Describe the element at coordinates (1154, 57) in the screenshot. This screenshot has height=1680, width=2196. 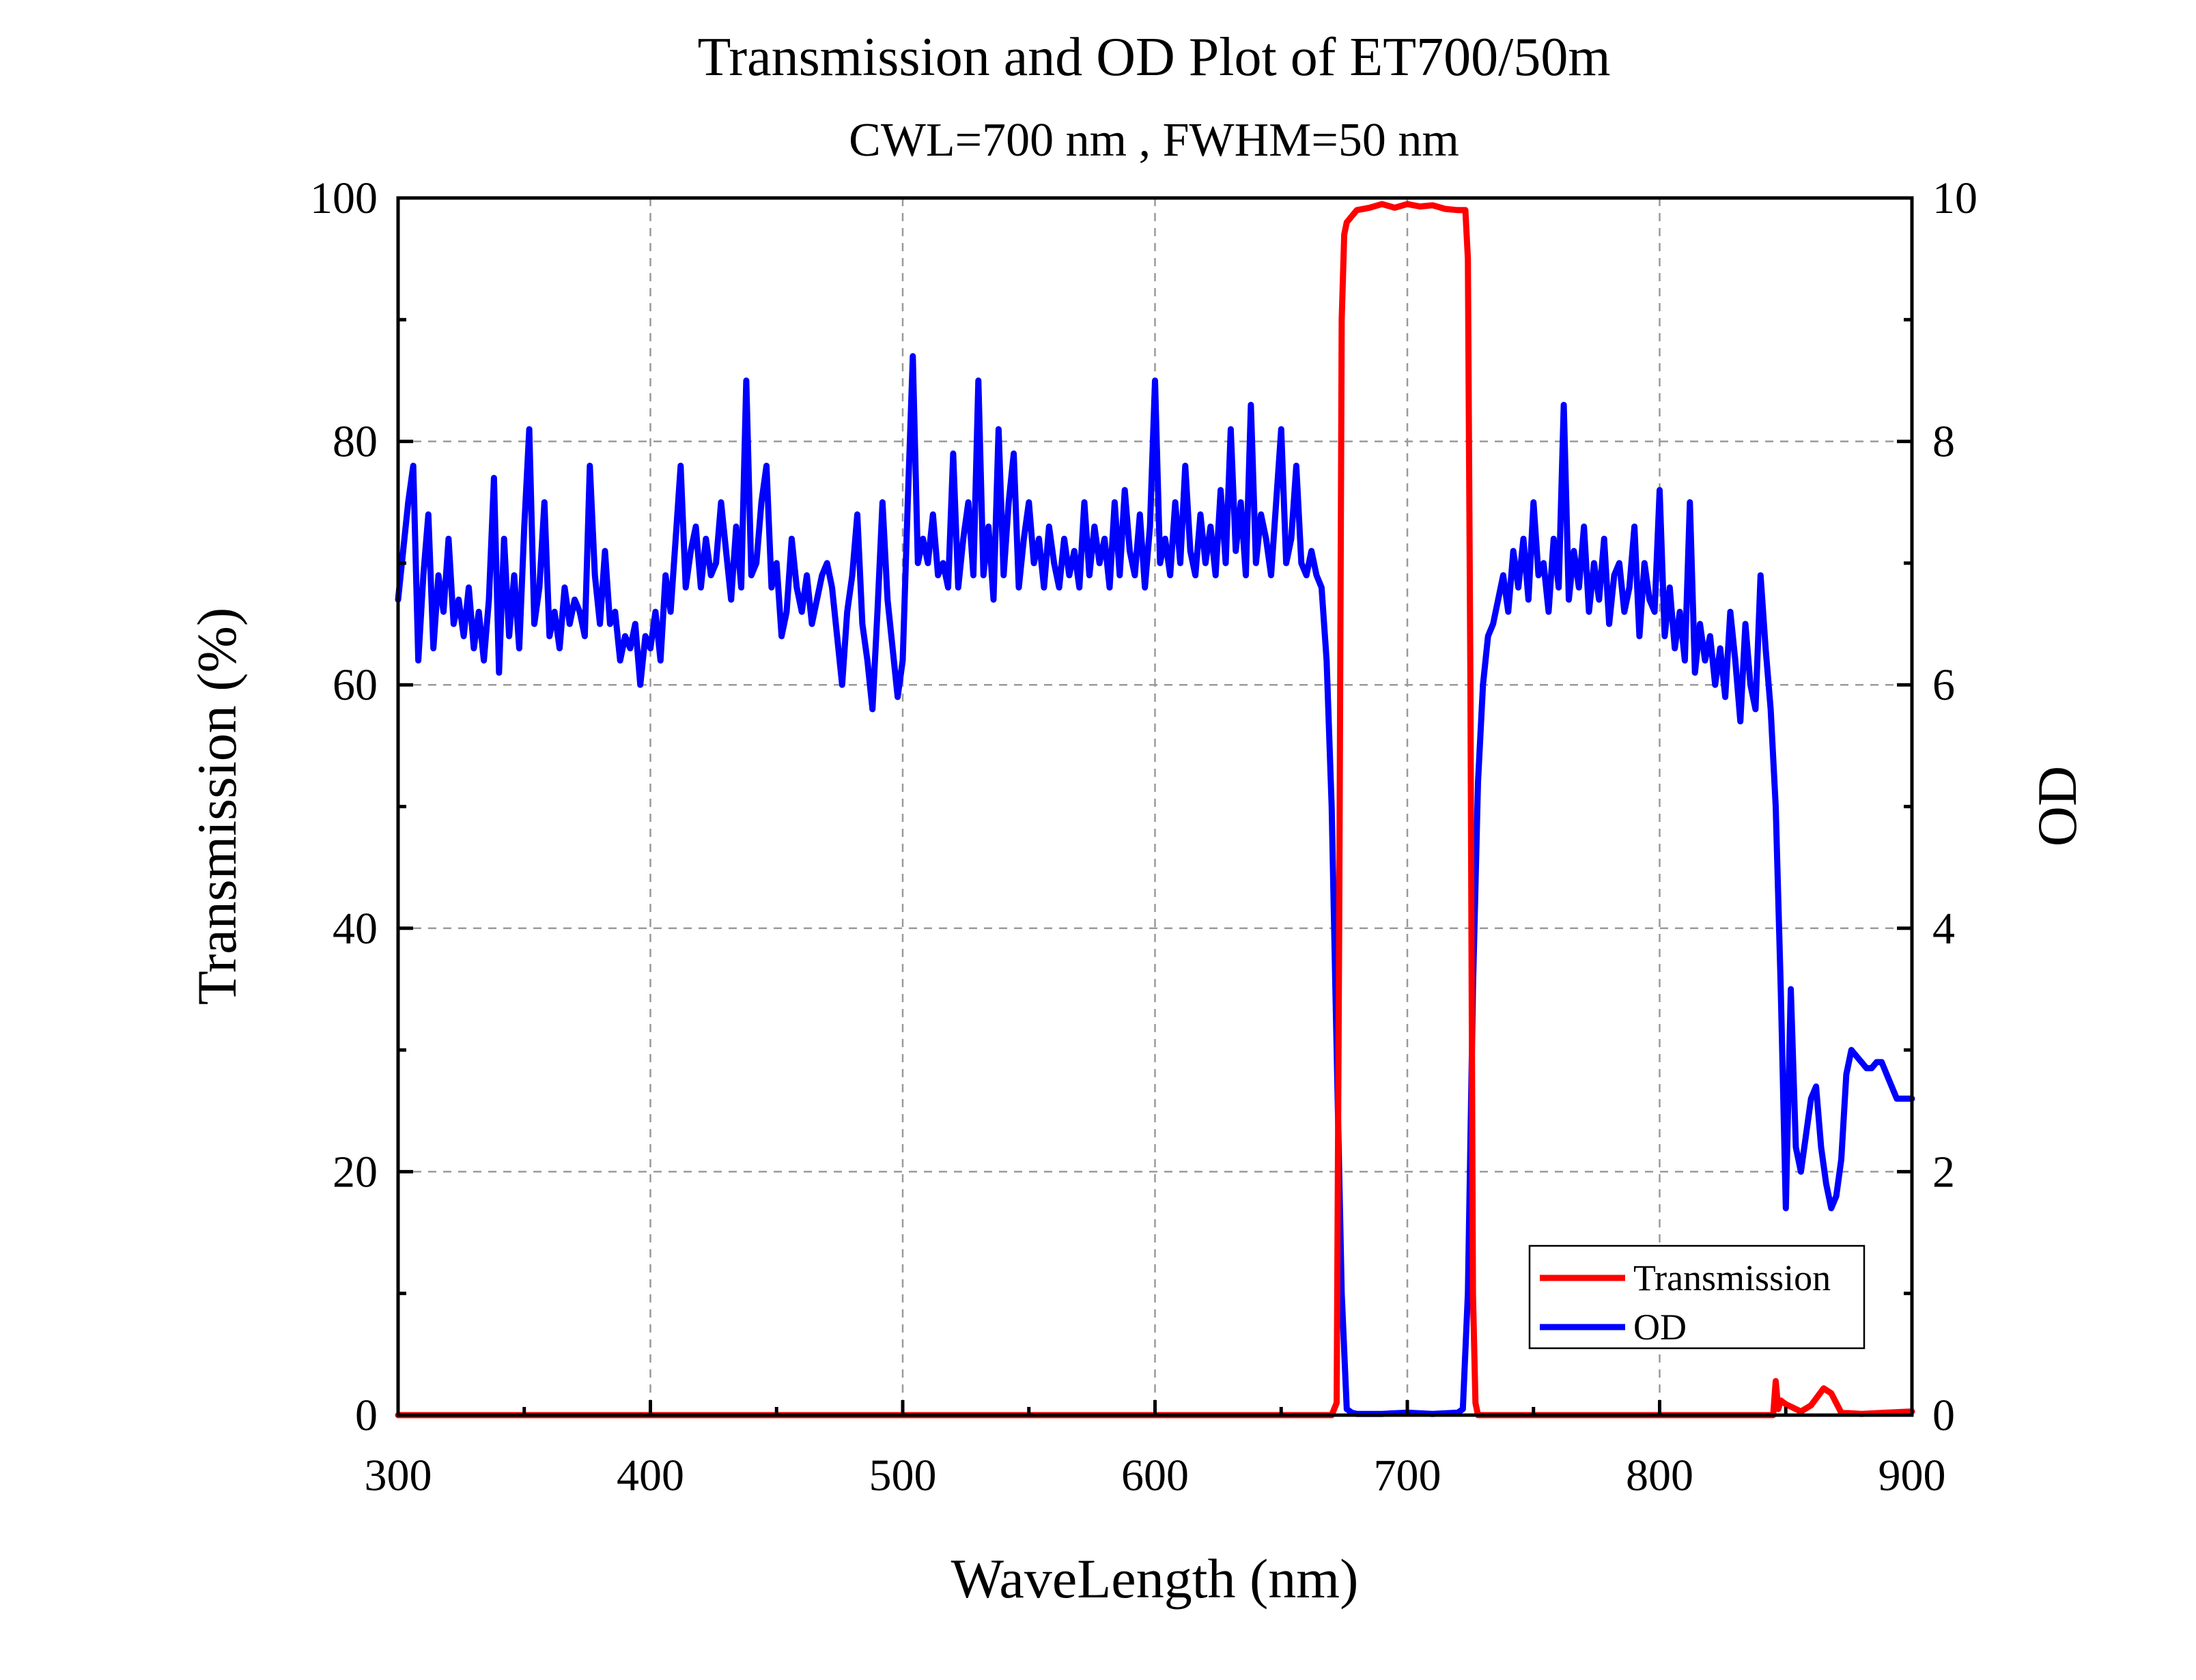
I see `chart-title: Transmission and OD Plot of ET700/50m` at that location.